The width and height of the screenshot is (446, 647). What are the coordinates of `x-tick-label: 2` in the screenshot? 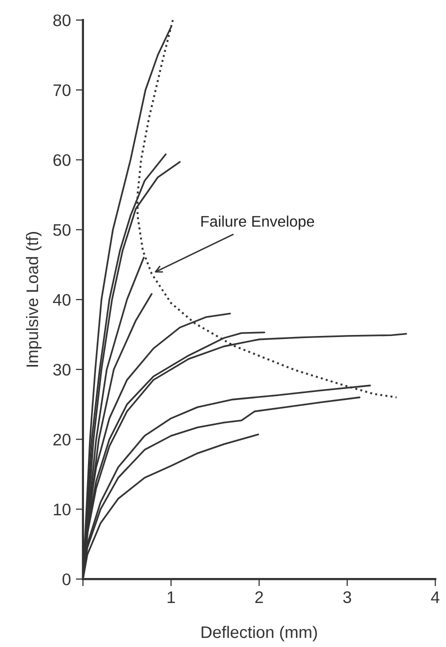 It's located at (259, 597).